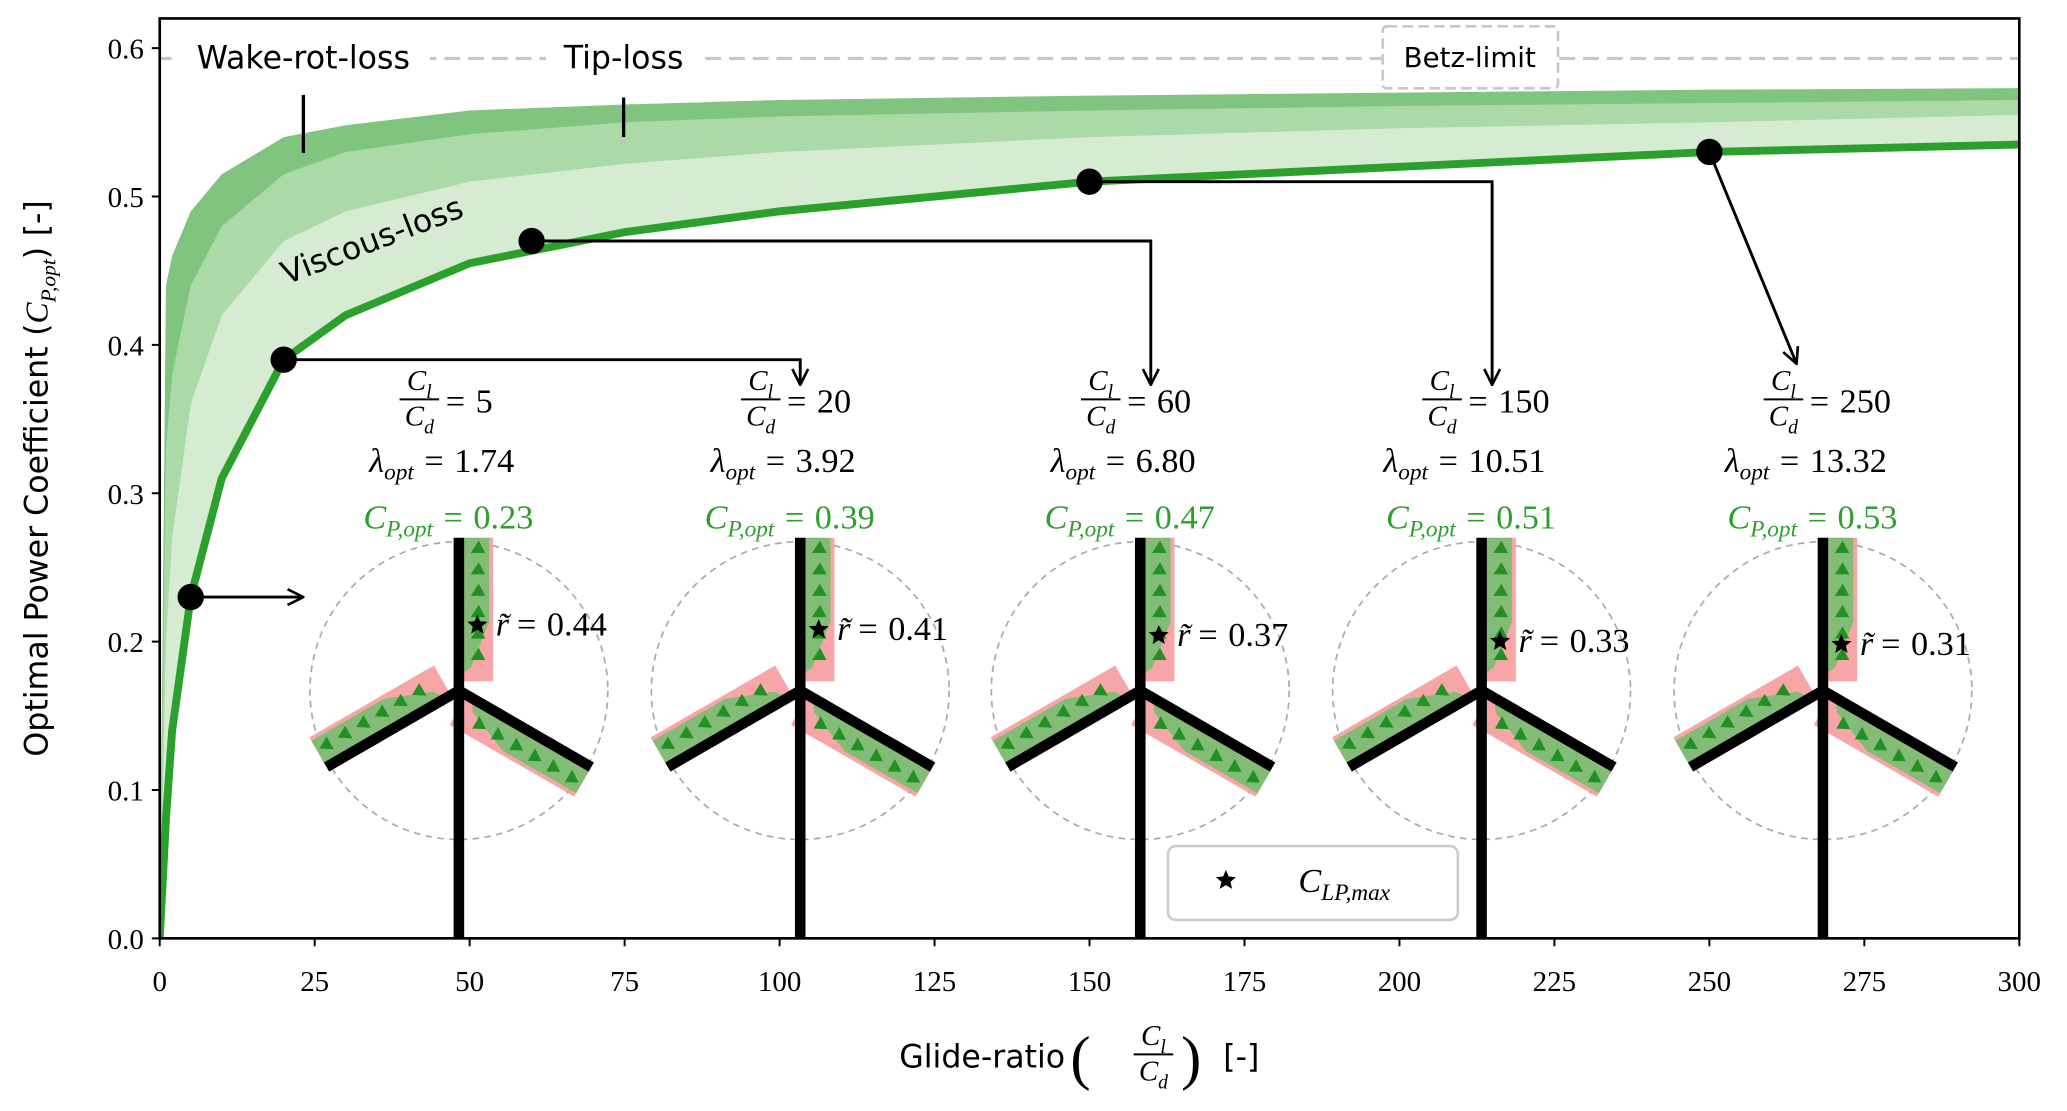 Image resolution: width=2067 pixels, height=1111 pixels. Describe the element at coordinates (1709, 152) in the screenshot. I see `operating-point` at that location.